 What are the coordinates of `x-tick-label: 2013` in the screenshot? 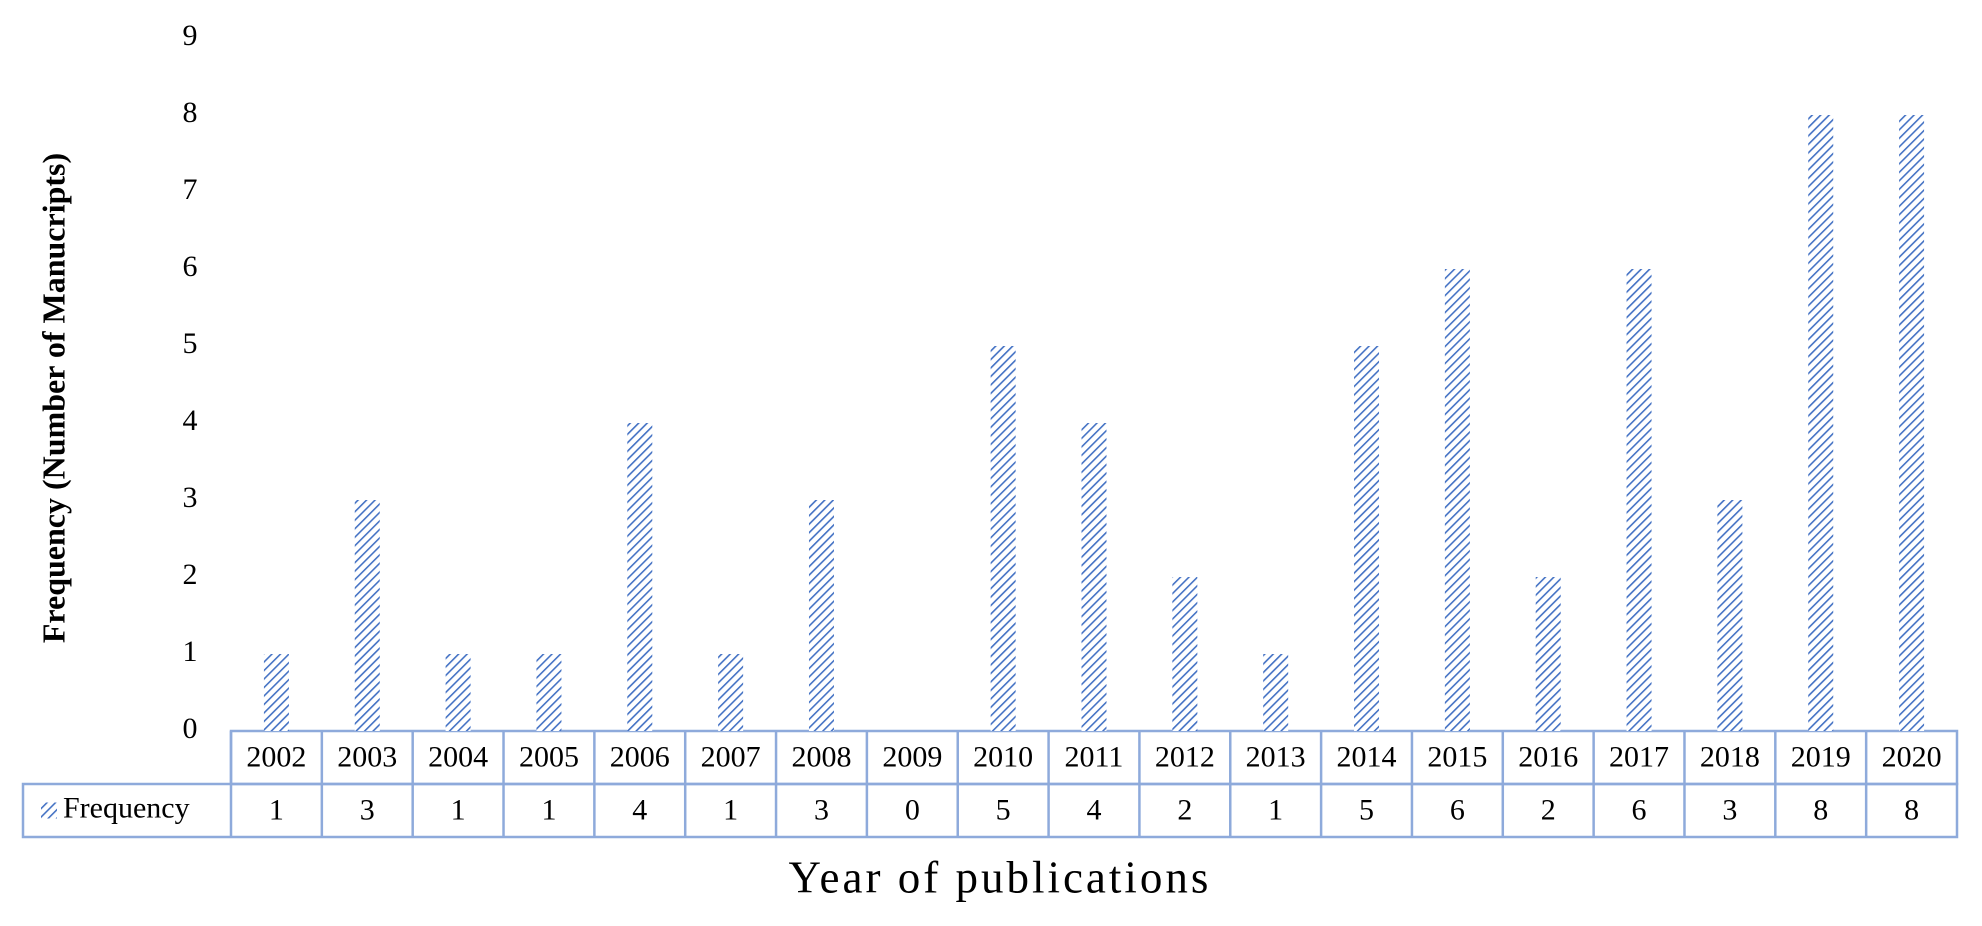 It's located at (1276, 756).